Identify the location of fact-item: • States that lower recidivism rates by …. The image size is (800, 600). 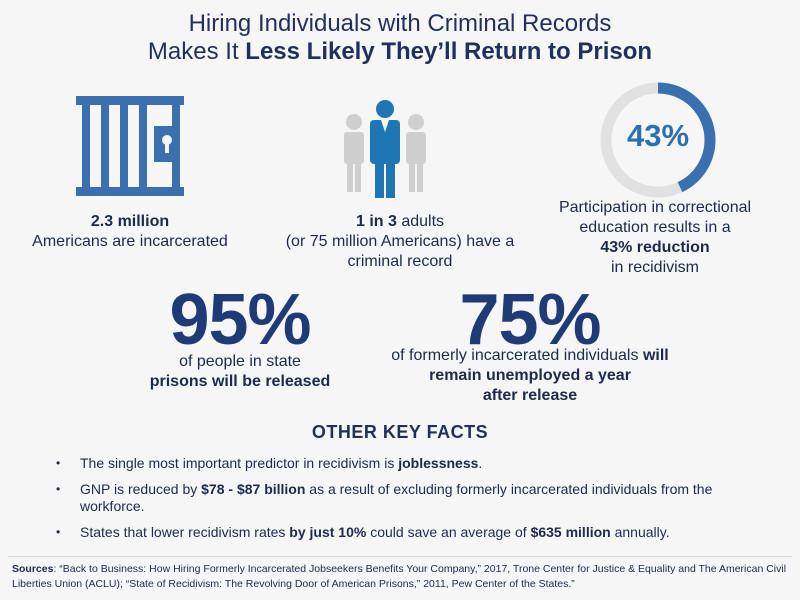
(400, 532).